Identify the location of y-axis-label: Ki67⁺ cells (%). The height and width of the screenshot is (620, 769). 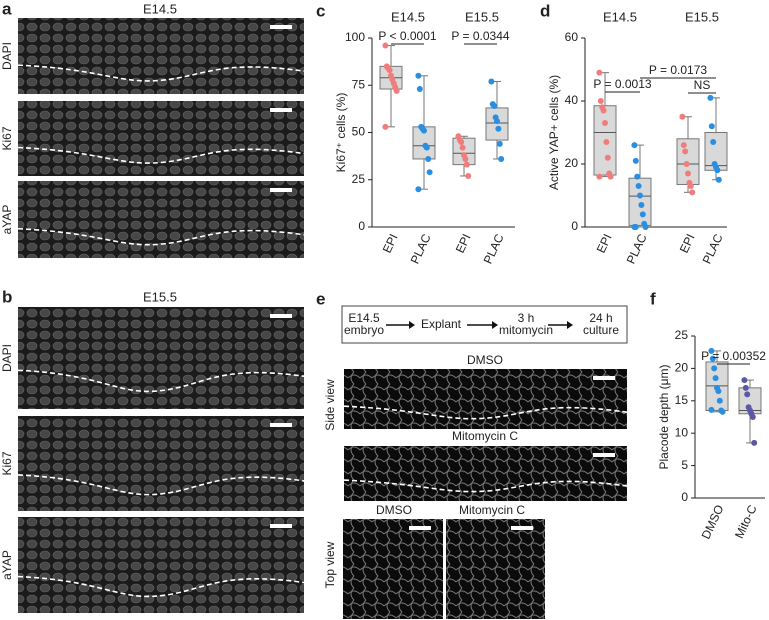
(341, 133).